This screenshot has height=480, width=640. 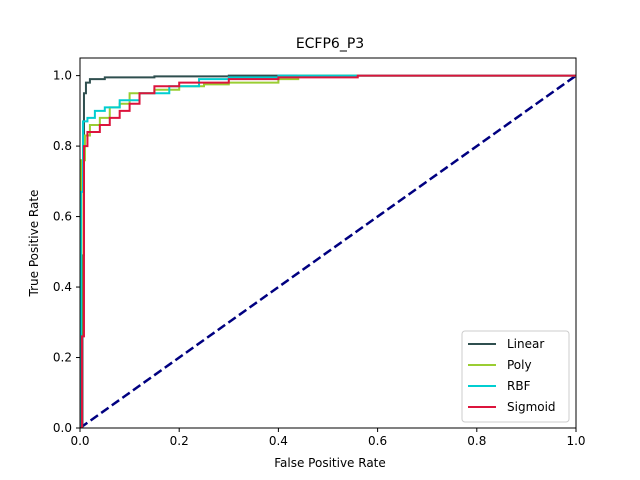 What do you see at coordinates (525, 344) in the screenshot?
I see `legend-label-linear: Linear` at bounding box center [525, 344].